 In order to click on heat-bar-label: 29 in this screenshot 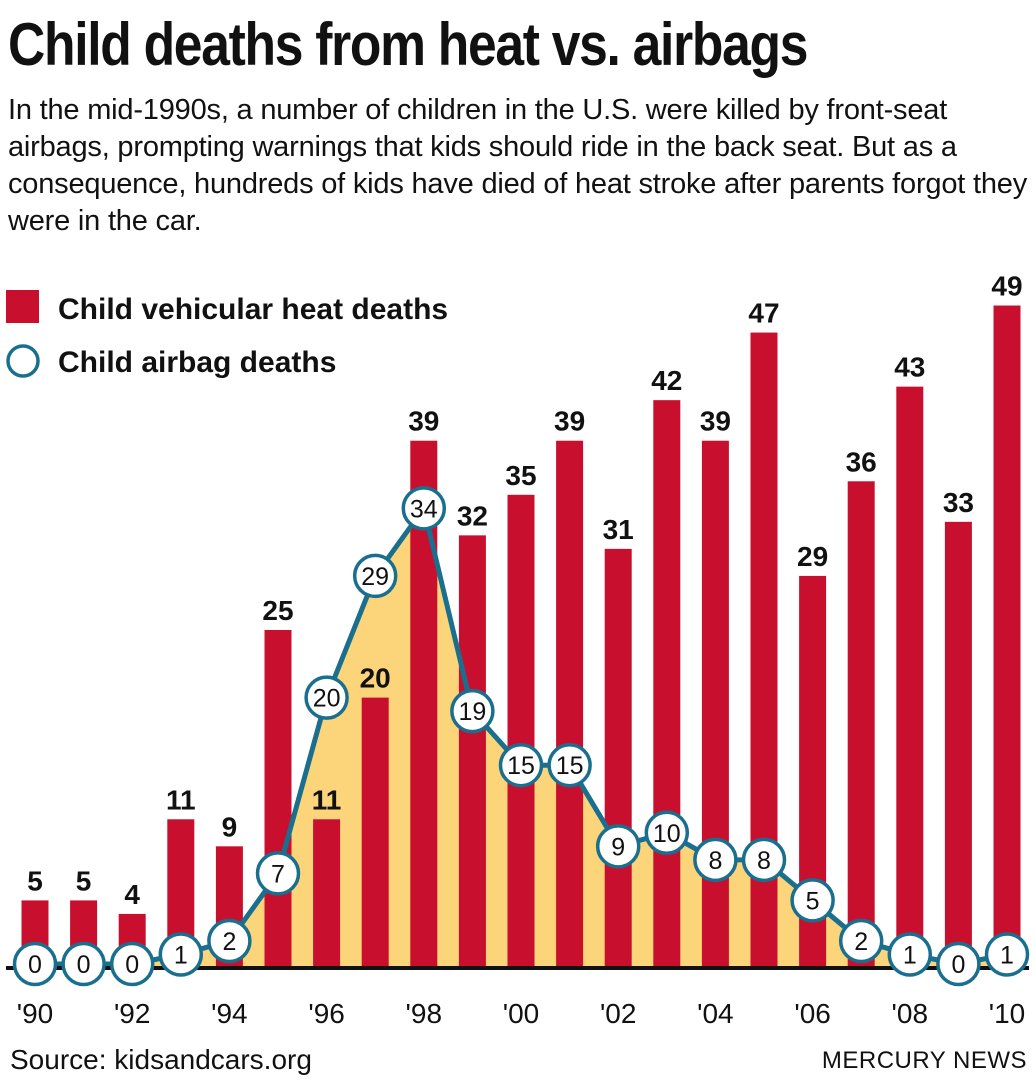, I will do `click(812, 556)`.